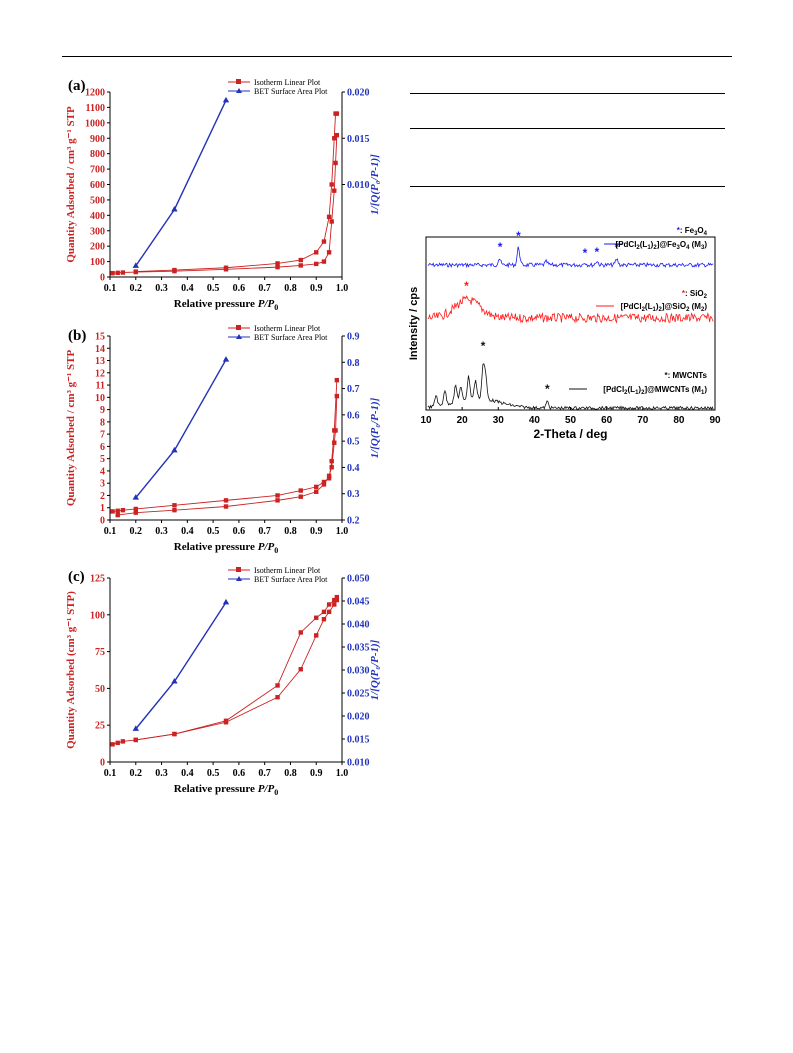  I want to click on y-tick-label: 500, so click(97, 200).